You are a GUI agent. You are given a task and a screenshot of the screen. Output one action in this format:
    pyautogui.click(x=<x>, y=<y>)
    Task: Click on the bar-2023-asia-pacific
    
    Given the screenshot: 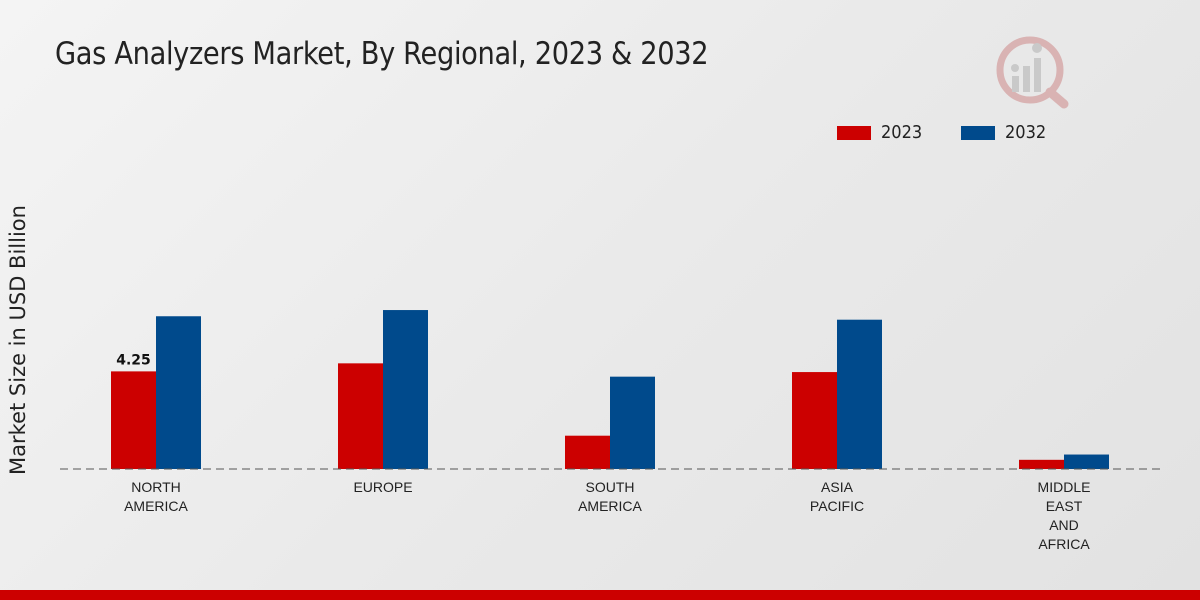 What is the action you would take?
    pyautogui.click(x=814, y=420)
    